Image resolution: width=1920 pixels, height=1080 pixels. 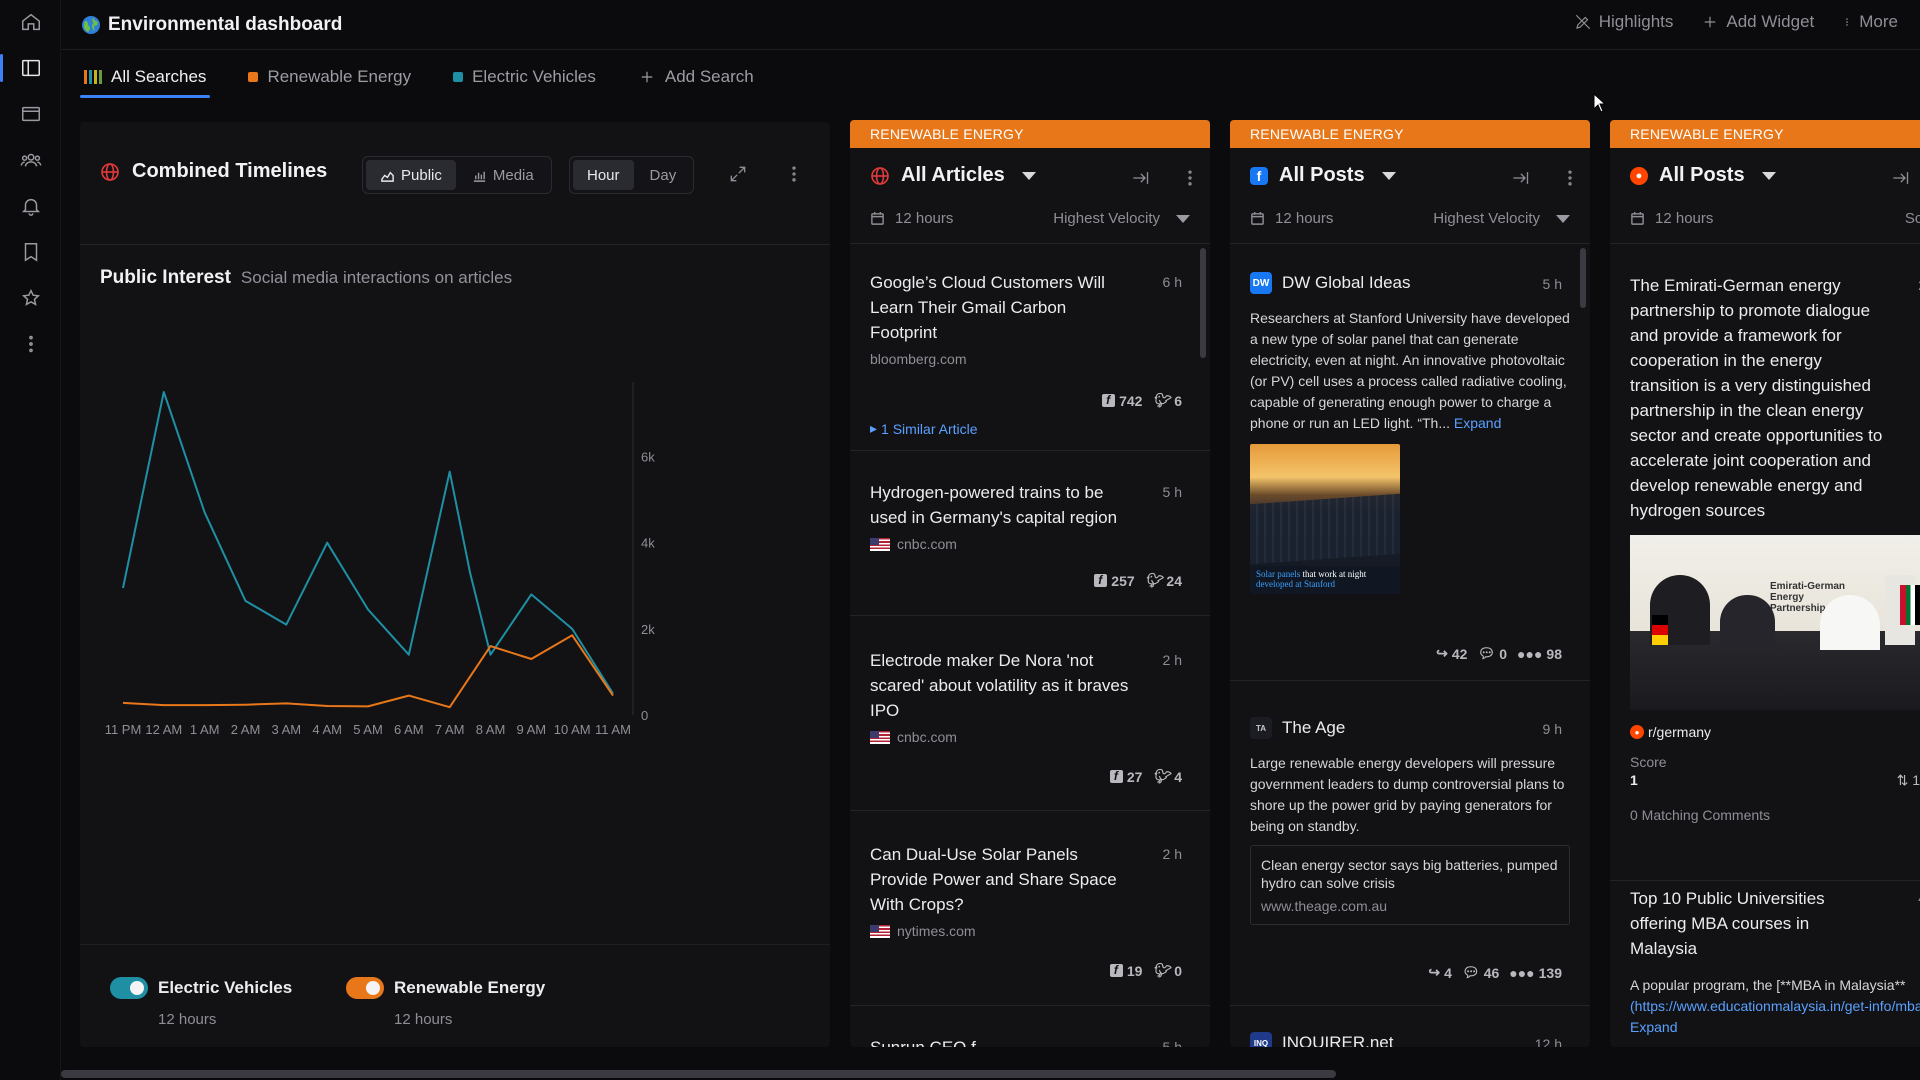 What do you see at coordinates (1142, 400) in the screenshot?
I see `article-stats: 742 🐦︎6` at bounding box center [1142, 400].